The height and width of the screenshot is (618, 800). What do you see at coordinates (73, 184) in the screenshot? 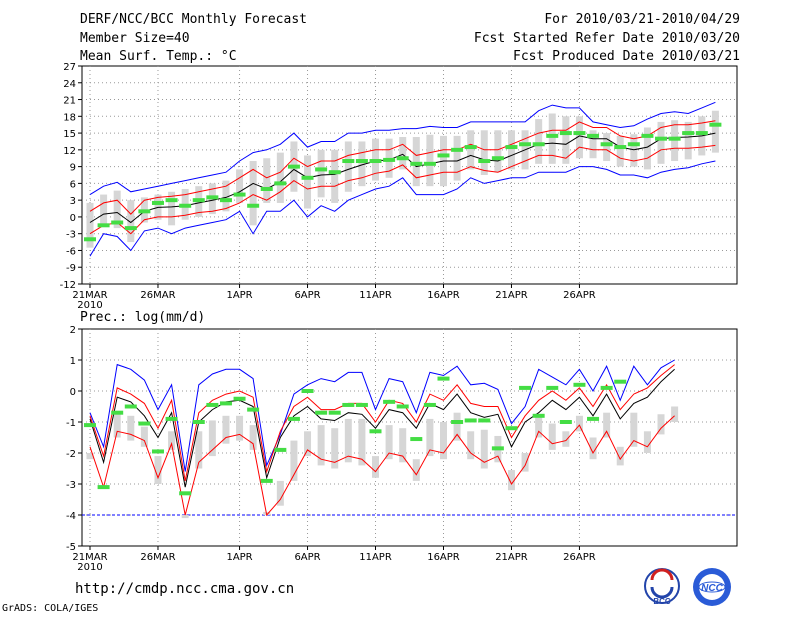
I see `temp-y-tick-label: 6` at bounding box center [73, 184].